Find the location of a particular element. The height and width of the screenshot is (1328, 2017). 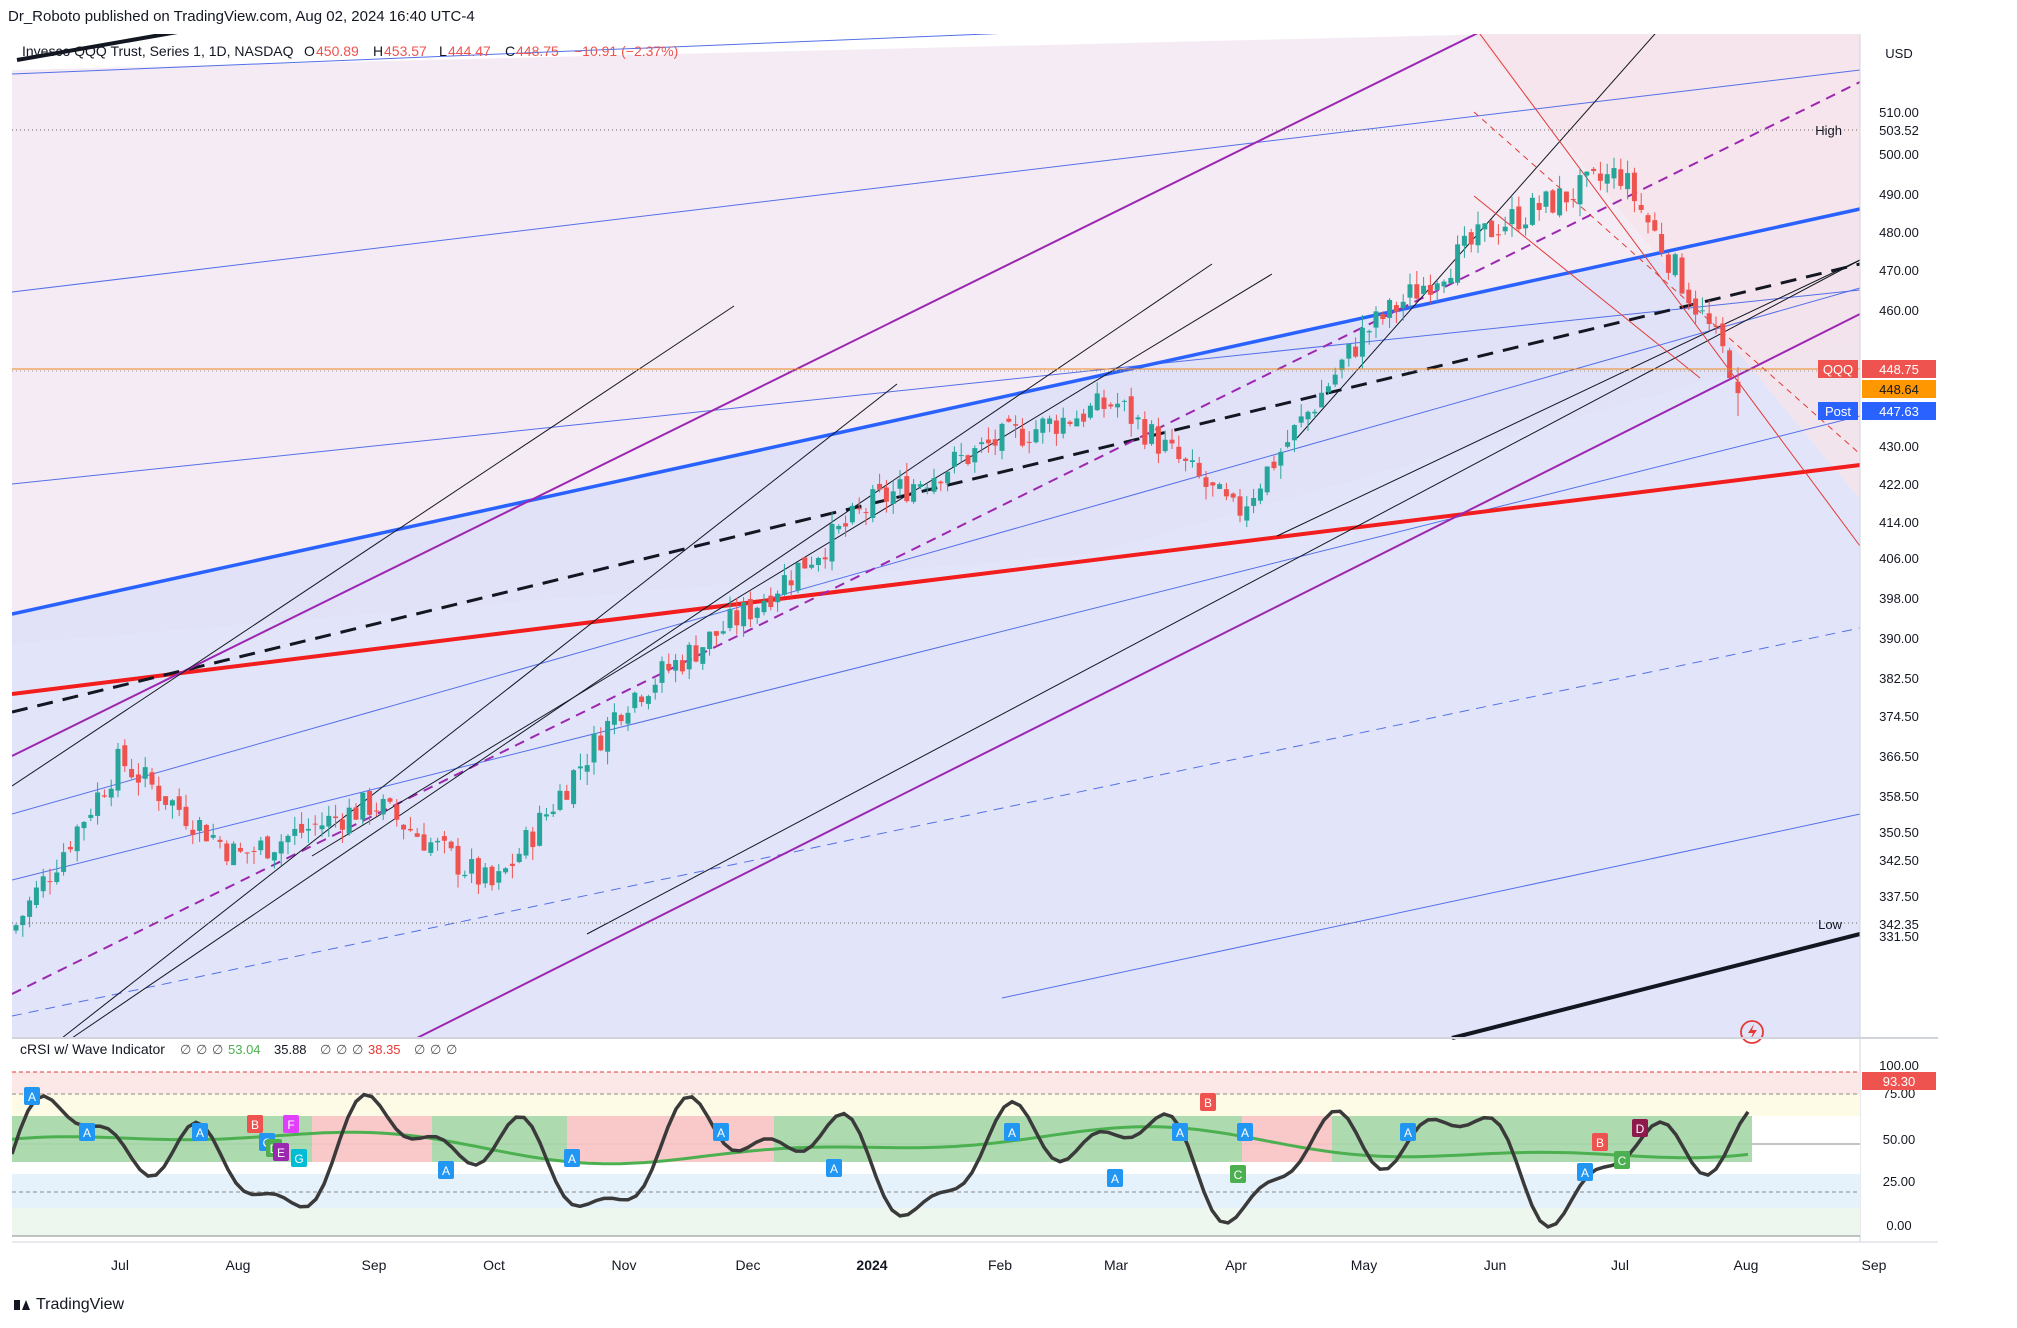

price-tick-label: 510.00 is located at coordinates (1899, 112).